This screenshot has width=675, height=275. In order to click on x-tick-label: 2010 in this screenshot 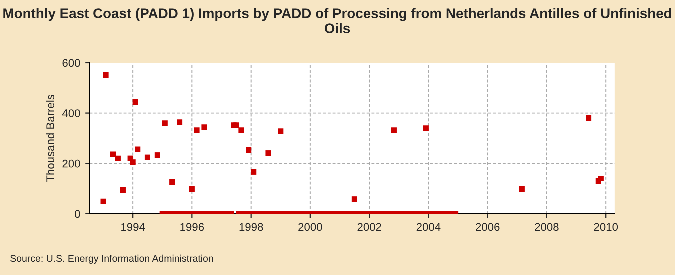, I will do `click(606, 227)`.